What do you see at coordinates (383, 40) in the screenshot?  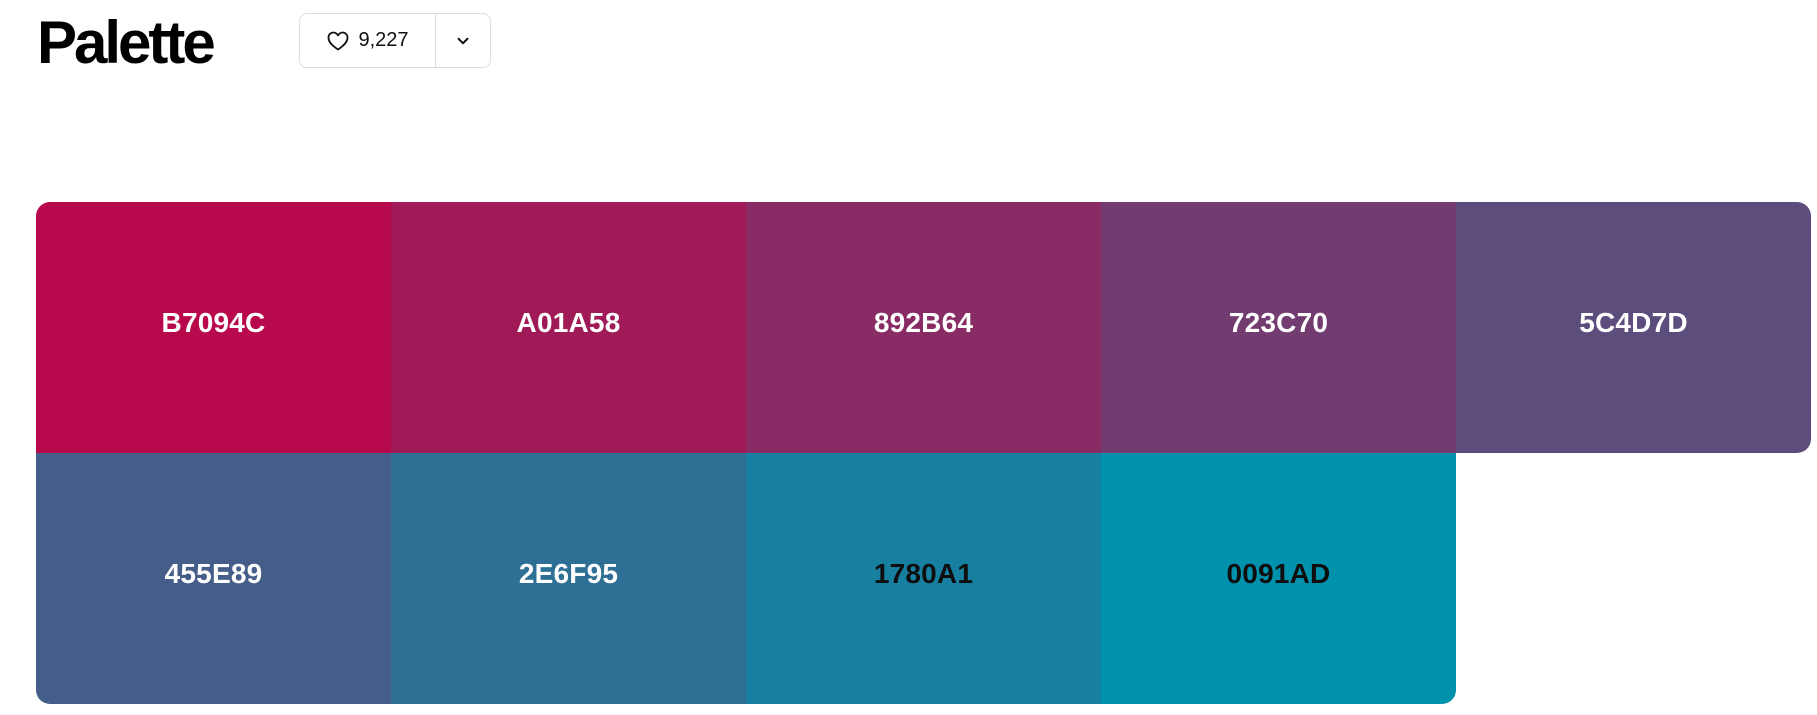 I see `like-count: 9,227` at bounding box center [383, 40].